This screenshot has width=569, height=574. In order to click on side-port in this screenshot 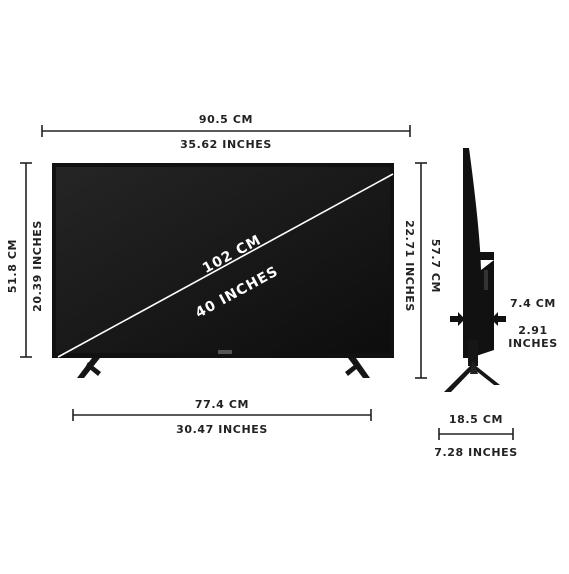, I will do `click(486, 280)`.